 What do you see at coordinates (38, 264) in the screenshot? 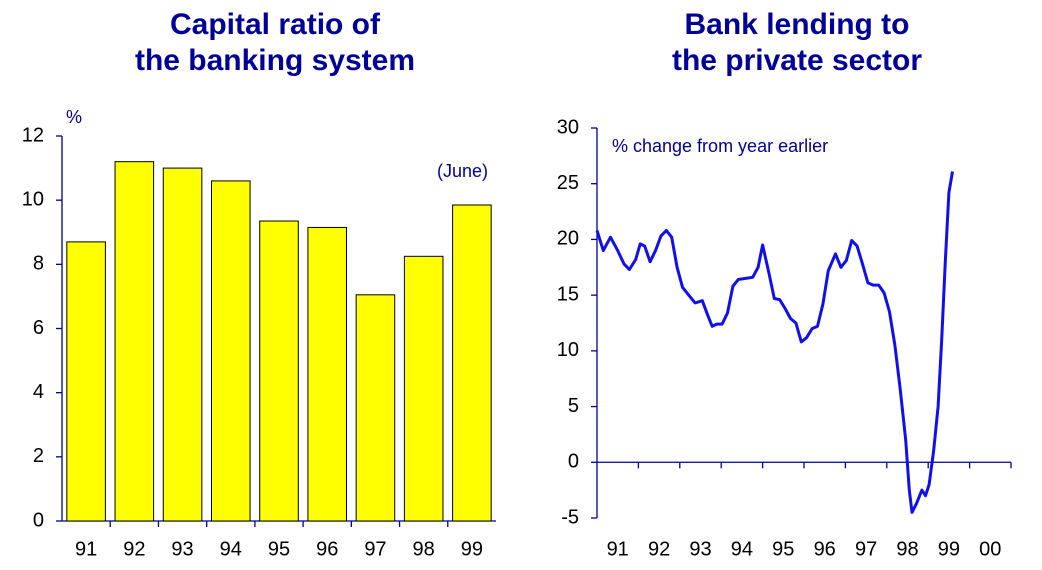
I see `y-tick-label: 8` at bounding box center [38, 264].